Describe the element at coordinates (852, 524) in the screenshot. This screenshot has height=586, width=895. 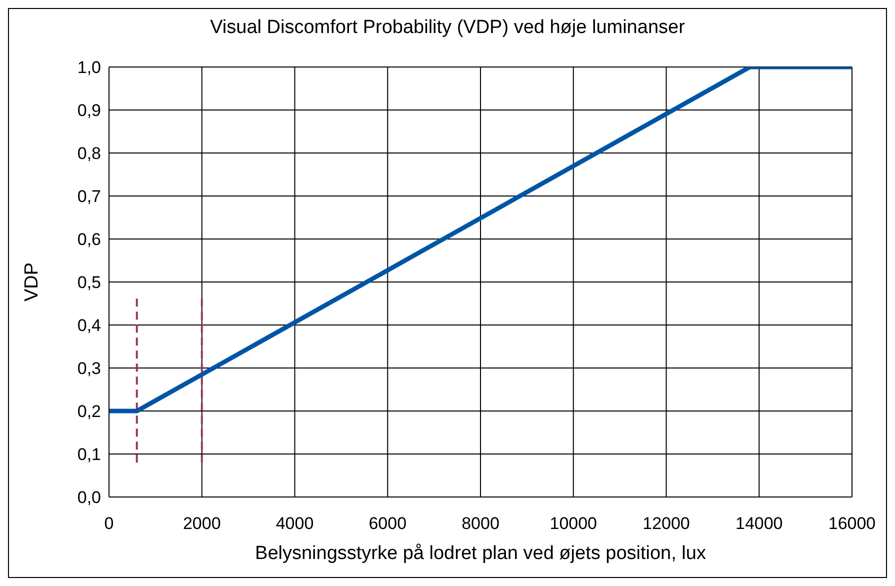
I see `x-tick-label: 16000` at that location.